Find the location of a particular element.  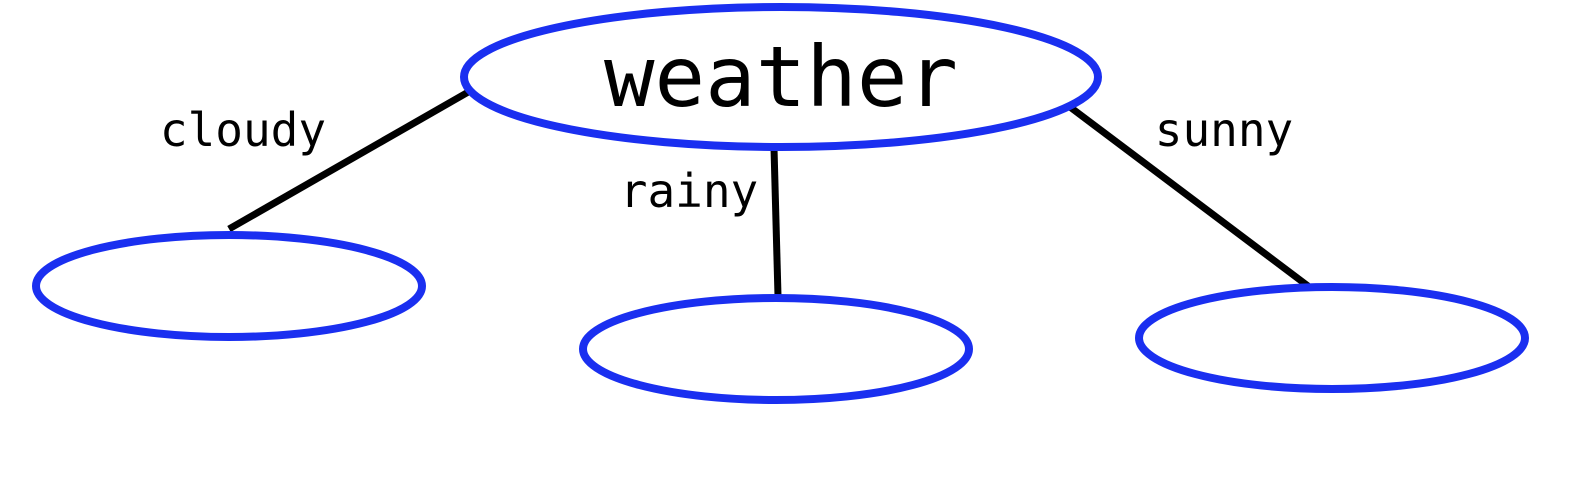

edge-sunny is located at coordinates (1189, 196).